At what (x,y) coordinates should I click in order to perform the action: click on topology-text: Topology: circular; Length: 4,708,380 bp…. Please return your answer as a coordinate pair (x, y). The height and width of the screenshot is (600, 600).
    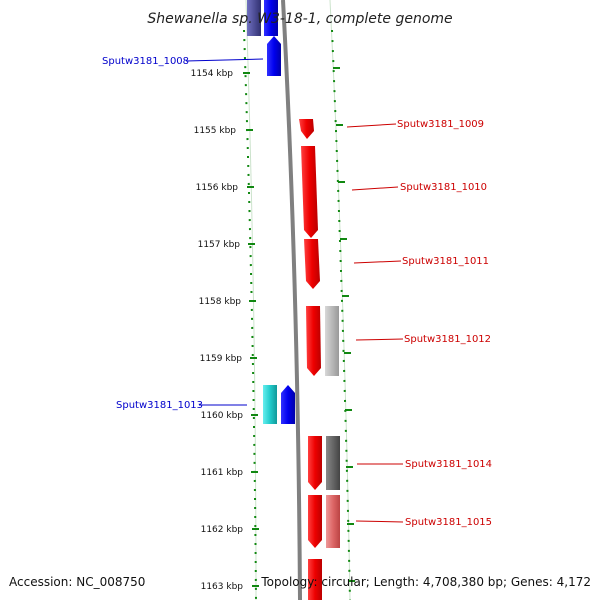
    Looking at the image, I should click on (425, 582).